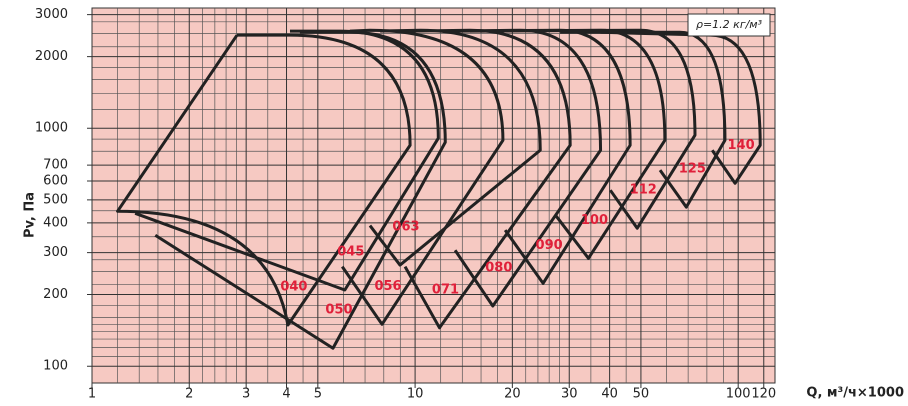 This screenshot has width=908, height=406. I want to click on y-tick-label: 200, so click(55, 294).